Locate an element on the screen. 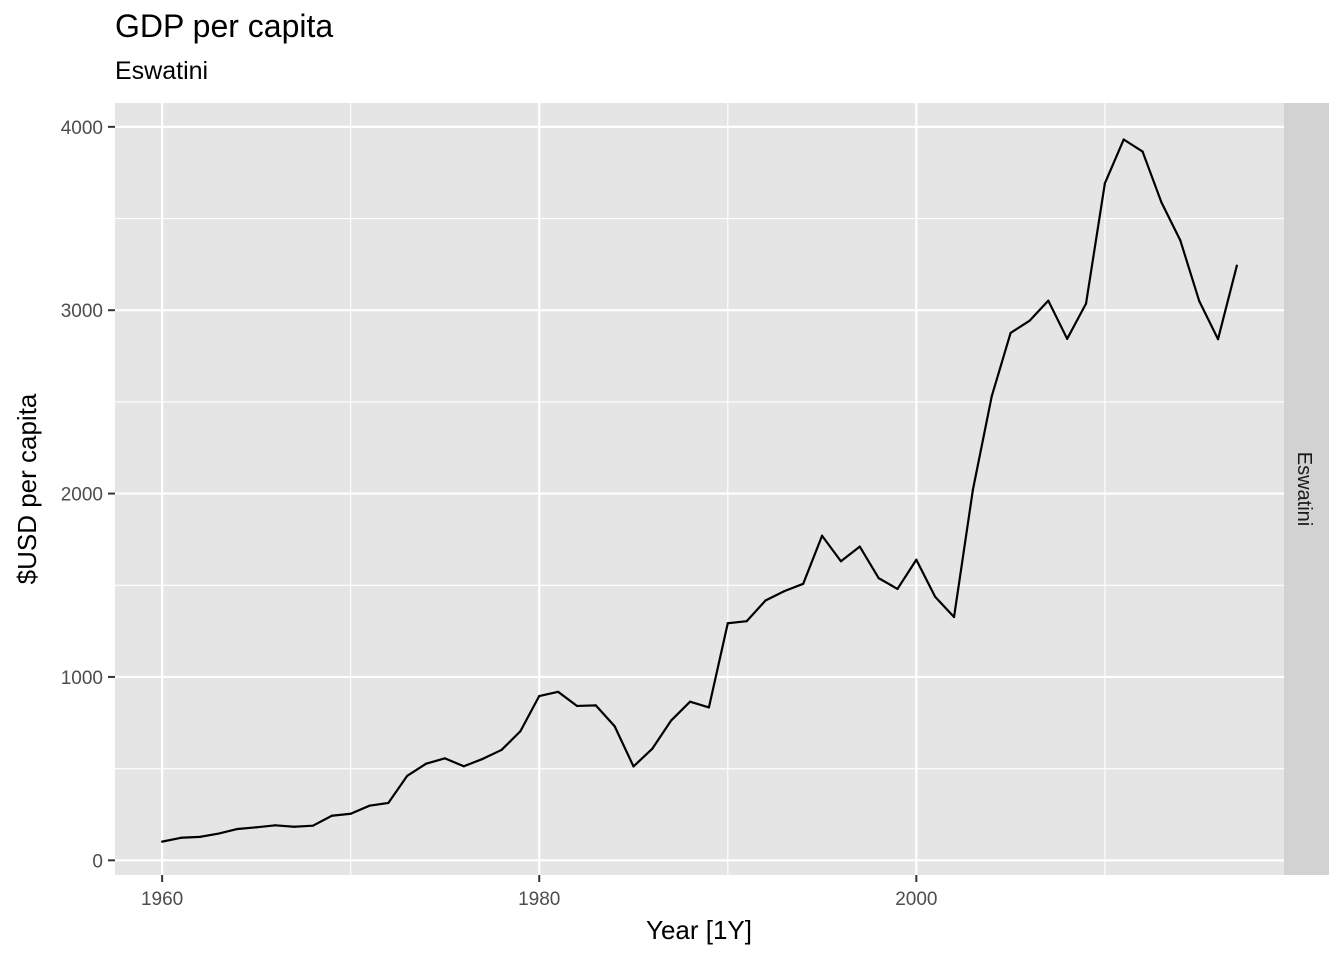  y-axis: 0 1000 2000 3000 4000 is located at coordinates (88, 495).